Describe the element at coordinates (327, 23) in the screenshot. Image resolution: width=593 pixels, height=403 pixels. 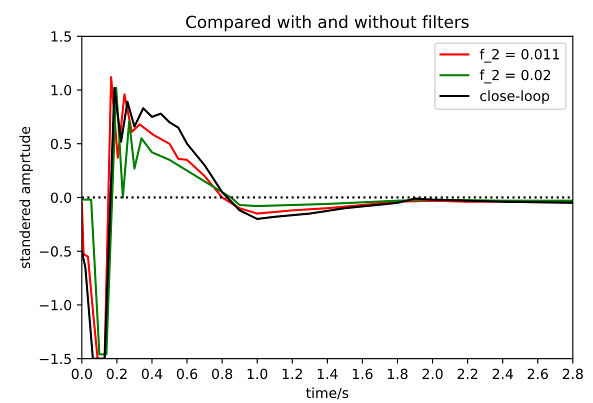
I see `chart-title: Compared with and without filters` at that location.